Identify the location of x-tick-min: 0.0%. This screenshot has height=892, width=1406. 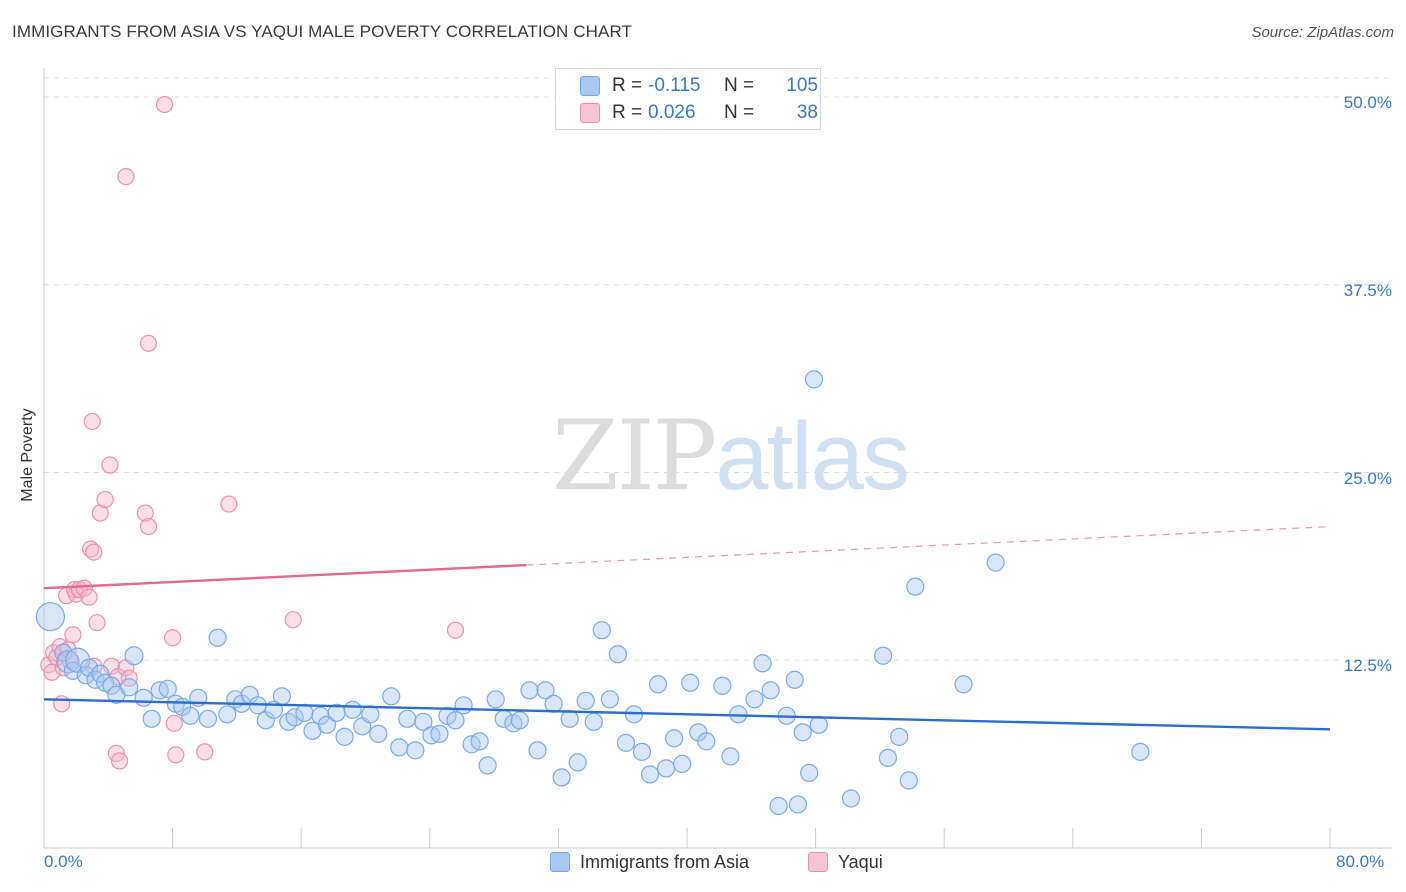
(63, 861).